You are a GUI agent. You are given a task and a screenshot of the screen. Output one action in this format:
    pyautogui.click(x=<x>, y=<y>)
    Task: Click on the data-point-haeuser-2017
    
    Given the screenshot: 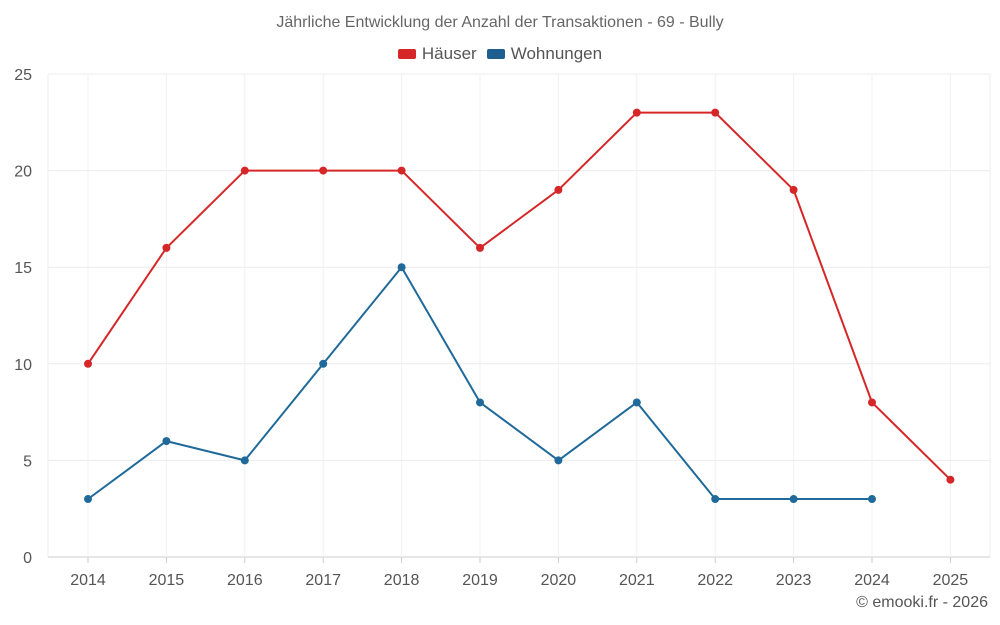 What is the action you would take?
    pyautogui.click(x=323, y=170)
    